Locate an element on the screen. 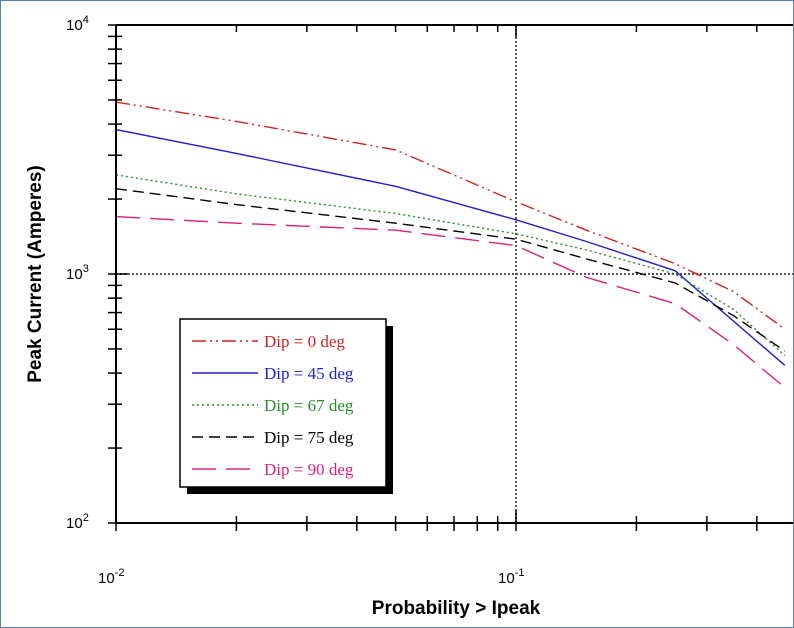  y-tick-label: 10⁴ is located at coordinates (77, 24).